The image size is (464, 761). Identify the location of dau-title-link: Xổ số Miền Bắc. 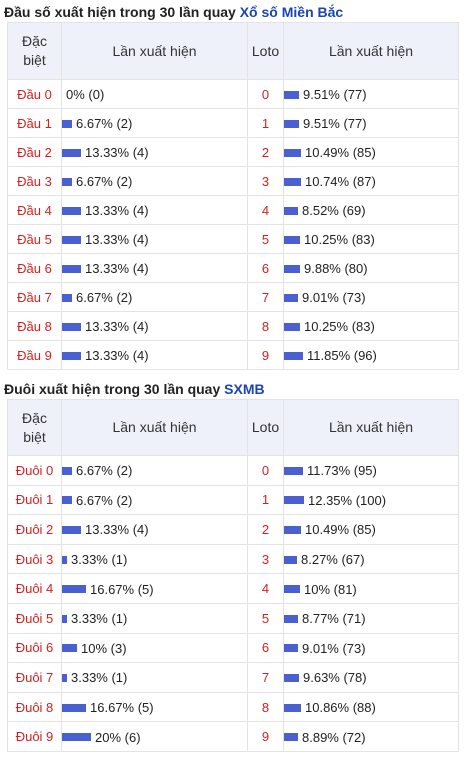
(291, 12).